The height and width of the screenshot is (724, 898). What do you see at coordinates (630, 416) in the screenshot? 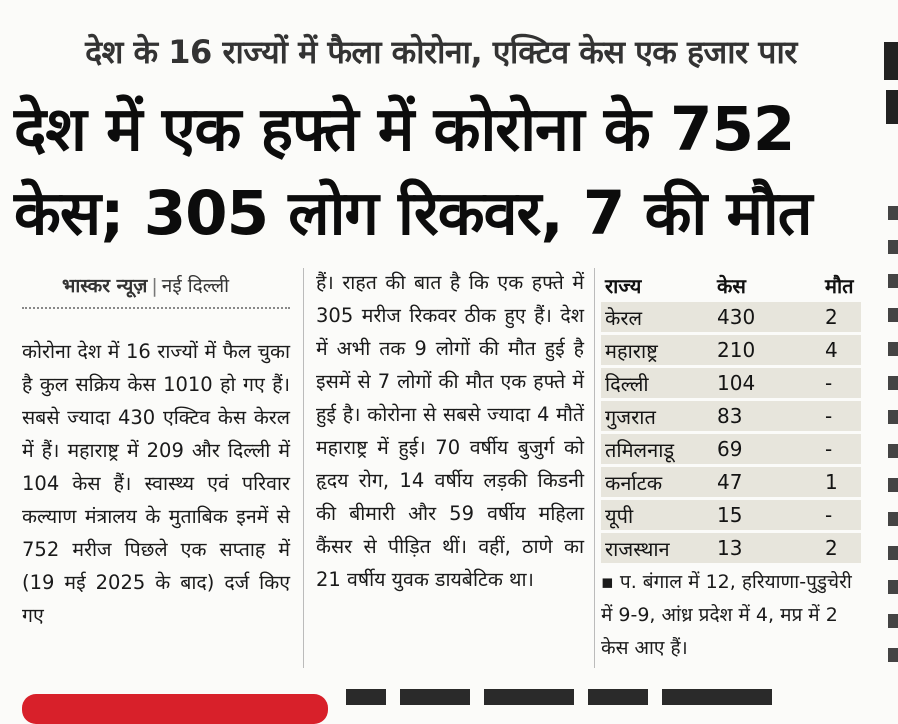
I see `cell-state: गुजरात` at bounding box center [630, 416].